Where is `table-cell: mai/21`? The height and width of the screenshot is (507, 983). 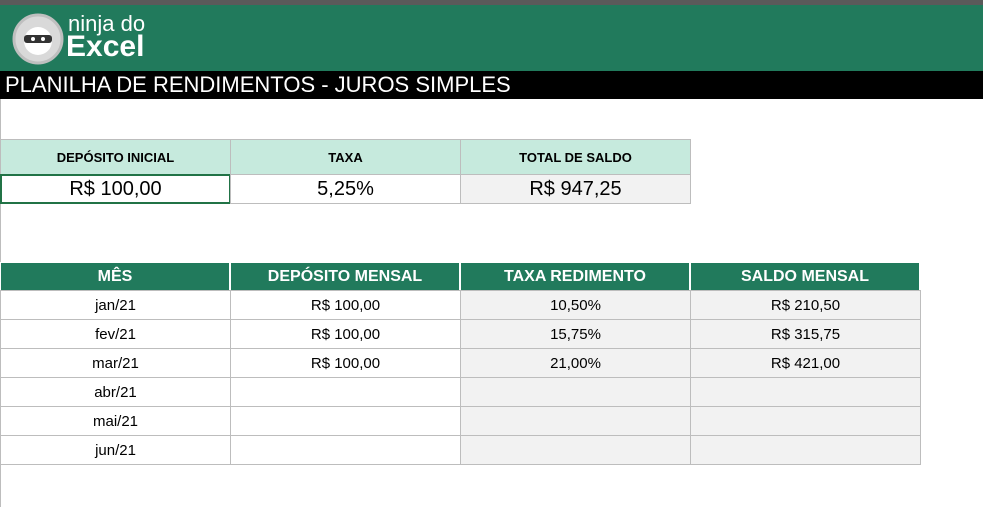
table-cell: mai/21 is located at coordinates (115, 421).